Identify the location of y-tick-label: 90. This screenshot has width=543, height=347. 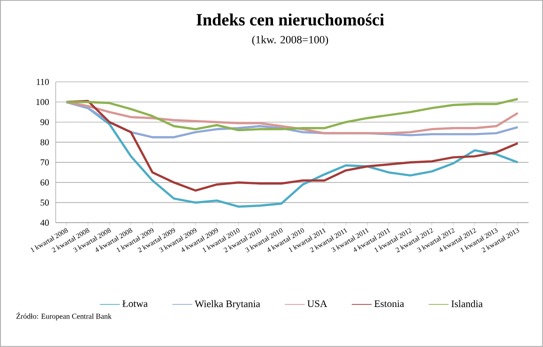
(44, 122).